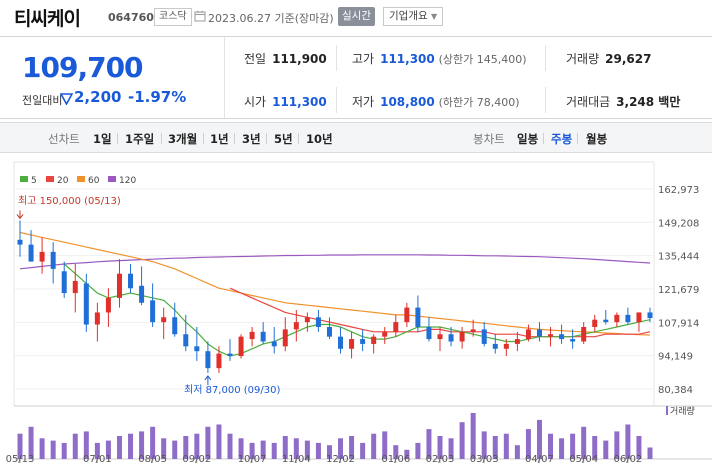  I want to click on period-1w: 1주일, so click(140, 139).